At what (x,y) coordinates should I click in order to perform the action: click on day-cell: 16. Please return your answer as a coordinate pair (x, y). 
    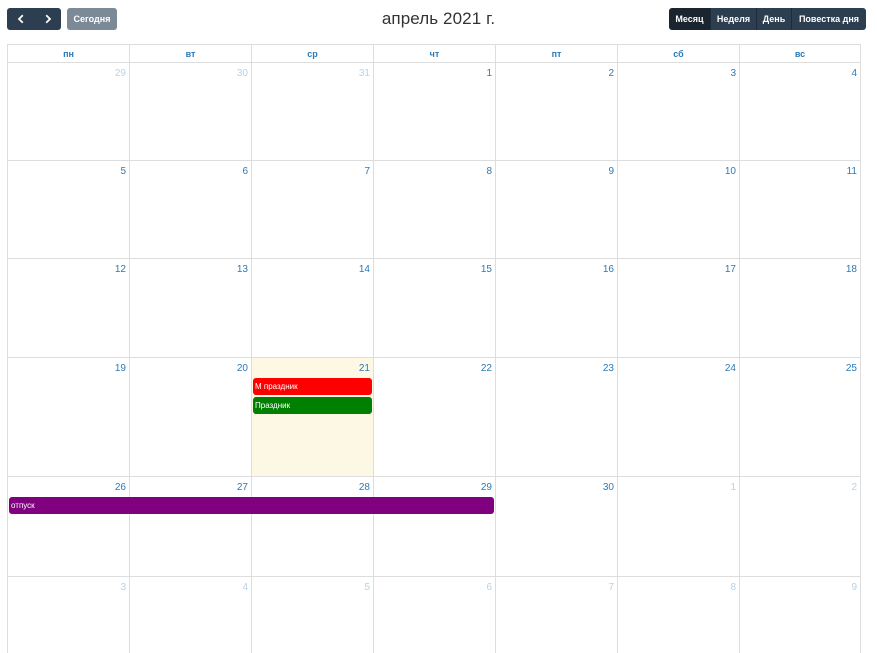
    Looking at the image, I should click on (556, 308).